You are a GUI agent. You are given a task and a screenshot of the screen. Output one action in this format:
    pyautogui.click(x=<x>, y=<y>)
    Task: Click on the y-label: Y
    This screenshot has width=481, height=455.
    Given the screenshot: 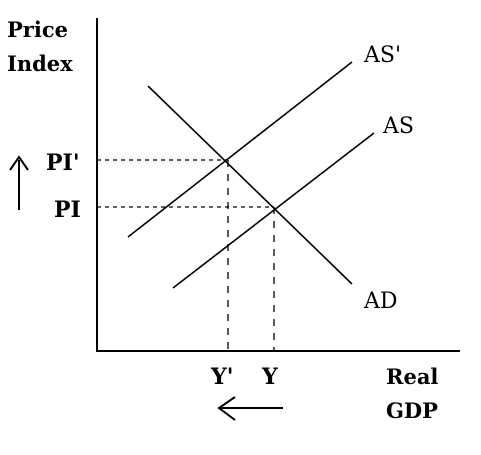 What is the action you would take?
    pyautogui.click(x=269, y=377)
    